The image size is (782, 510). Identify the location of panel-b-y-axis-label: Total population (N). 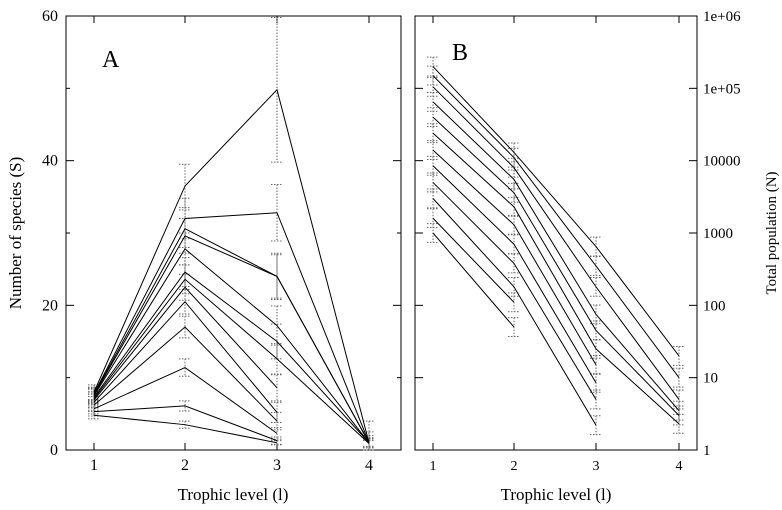
(772, 232).